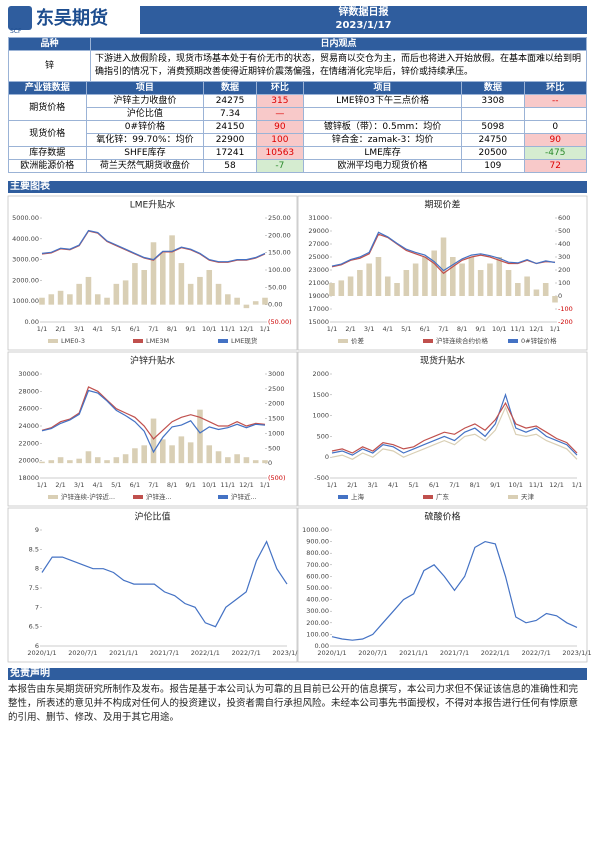 Image resolution: width=595 pixels, height=842 pixels. Describe the element at coordinates (318, 322) in the screenshot. I see `y-tick-label: 15000` at that location.